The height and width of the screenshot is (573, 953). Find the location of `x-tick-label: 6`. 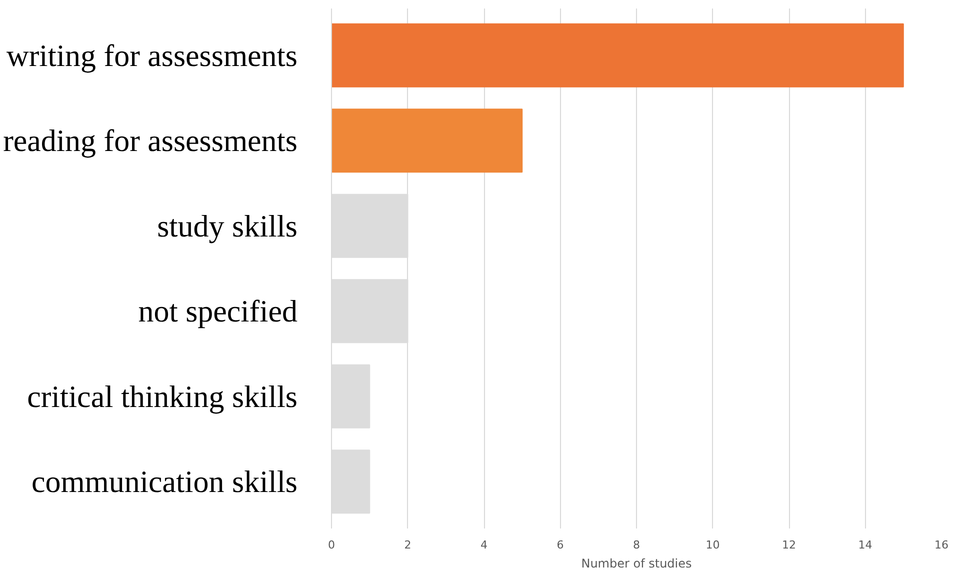

x-tick-label: 6 is located at coordinates (560, 545).